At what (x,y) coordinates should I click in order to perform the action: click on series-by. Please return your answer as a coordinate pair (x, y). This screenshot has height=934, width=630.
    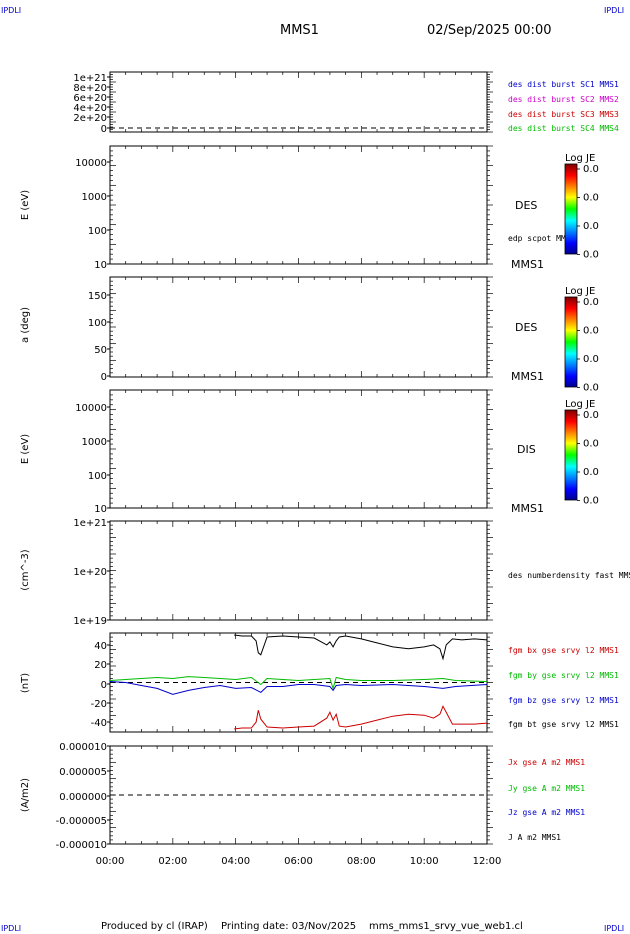
    Looking at the image, I should click on (298, 683).